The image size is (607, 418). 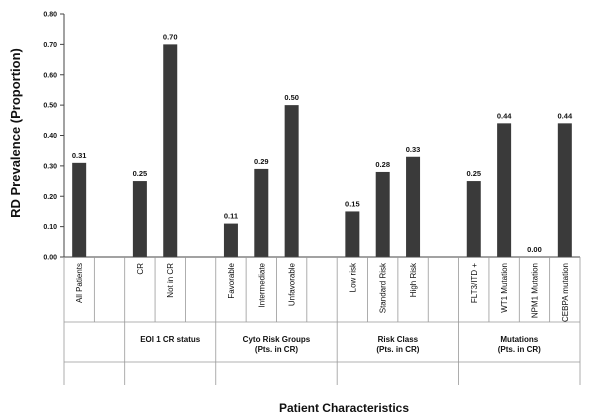 What do you see at coordinates (413, 279) in the screenshot?
I see `category-label: High Risk` at bounding box center [413, 279].